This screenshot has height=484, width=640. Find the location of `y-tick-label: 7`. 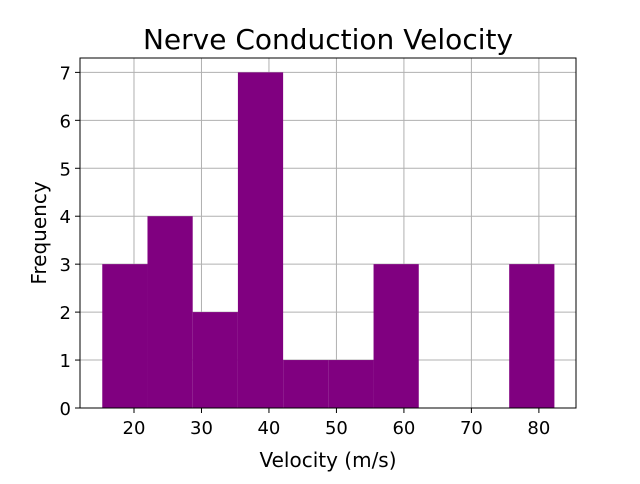

y-tick-label: 7 is located at coordinates (65, 73).